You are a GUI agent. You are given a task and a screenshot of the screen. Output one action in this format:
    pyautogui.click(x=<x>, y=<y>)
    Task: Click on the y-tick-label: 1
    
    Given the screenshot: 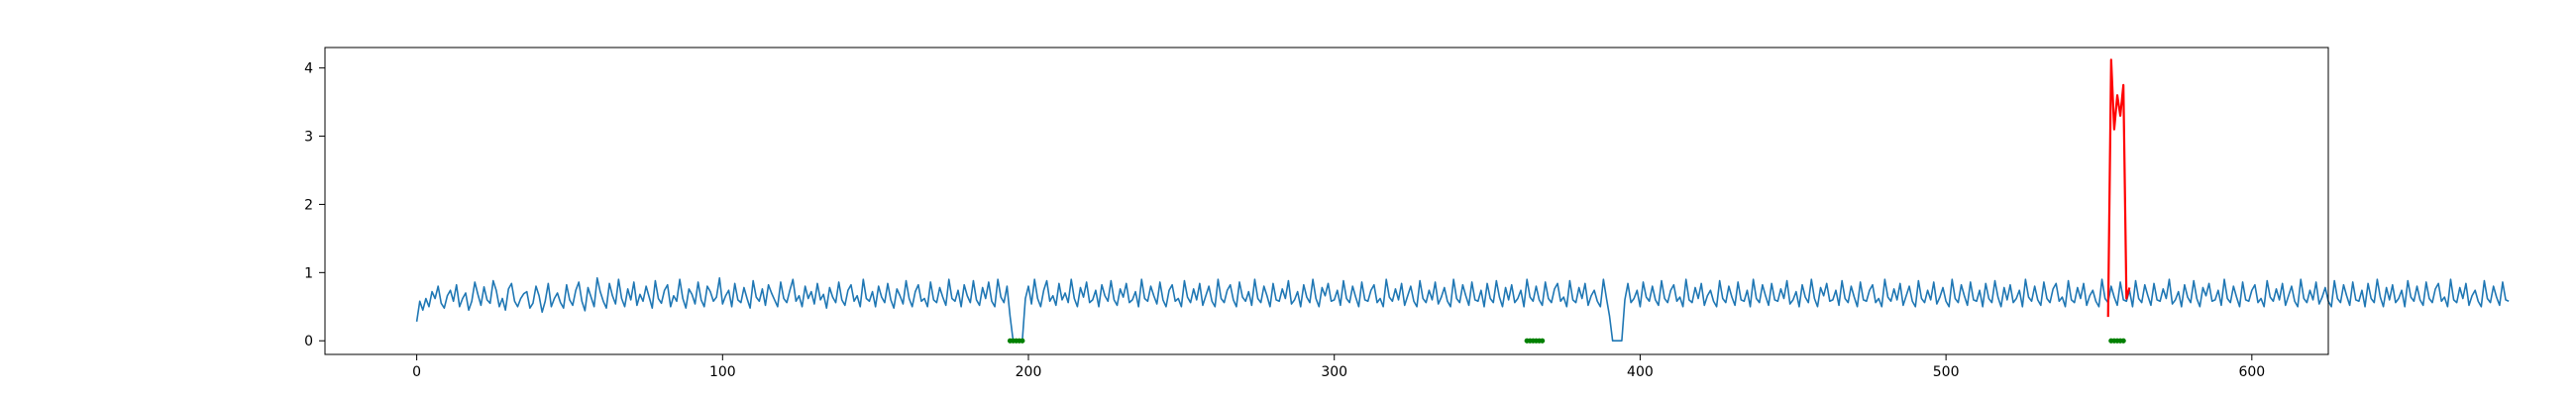 What is the action you would take?
    pyautogui.click(x=308, y=273)
    